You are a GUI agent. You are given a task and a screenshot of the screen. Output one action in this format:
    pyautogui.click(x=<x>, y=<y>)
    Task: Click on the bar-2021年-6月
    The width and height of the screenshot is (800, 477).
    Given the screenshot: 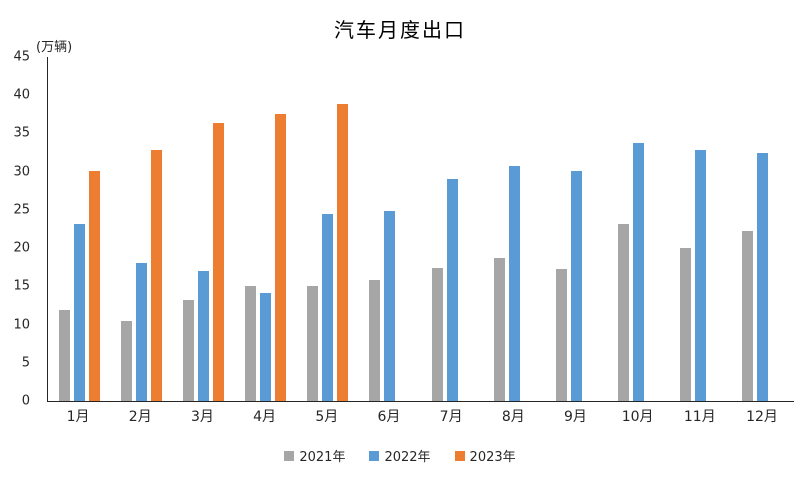 What is the action you would take?
    pyautogui.click(x=375, y=340)
    